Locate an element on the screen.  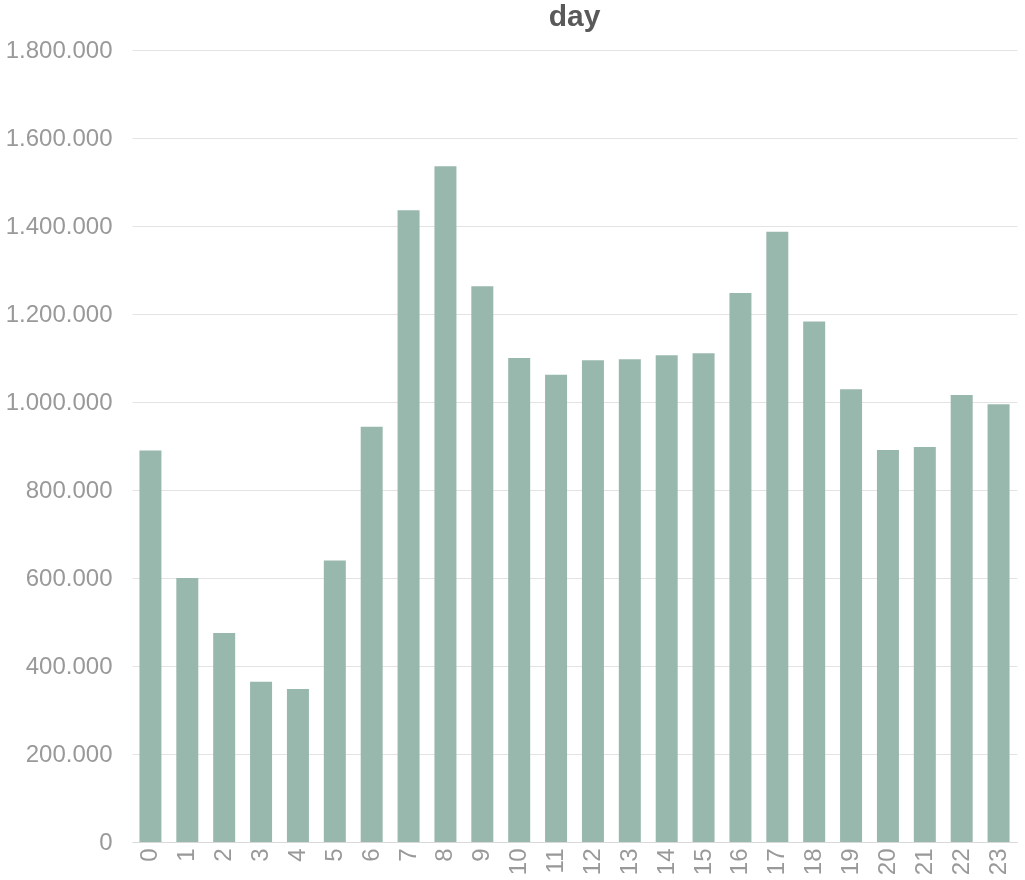
x-tick-label: 22 is located at coordinates (960, 862).